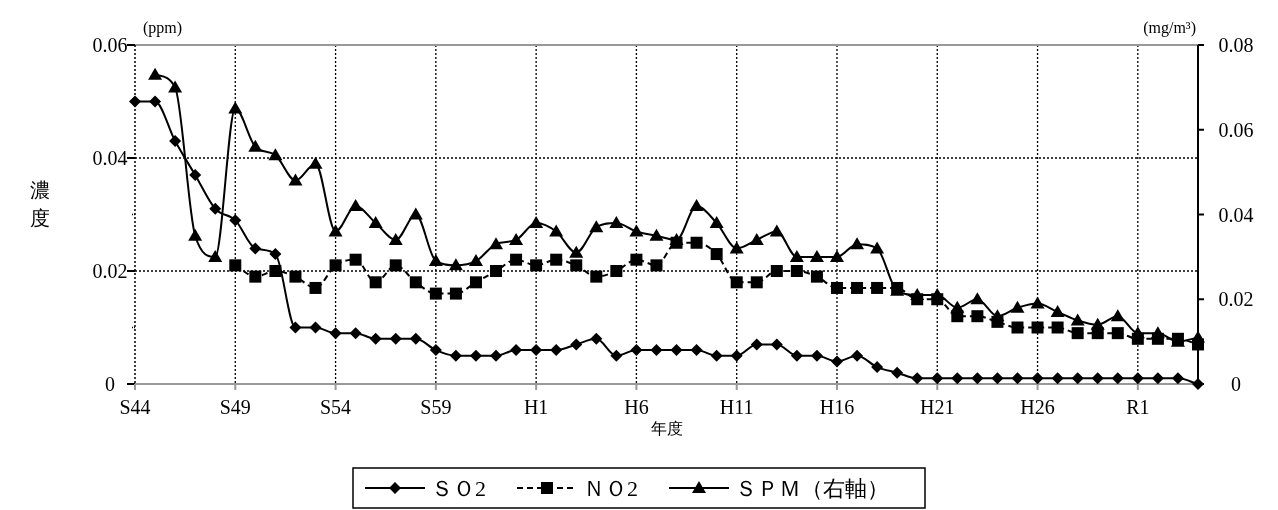  I want to click on x-tick-label: S49, so click(235, 407).